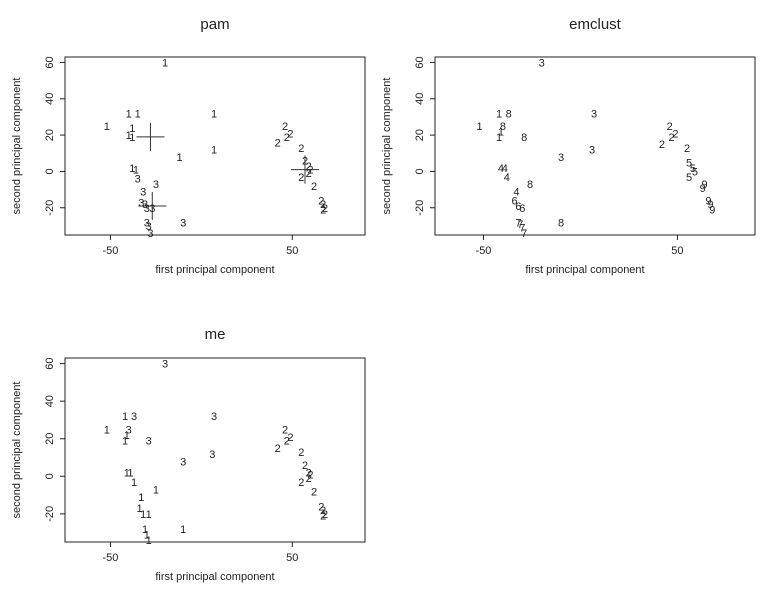  Describe the element at coordinates (214, 24) in the screenshot. I see `chart-title: pam` at that location.